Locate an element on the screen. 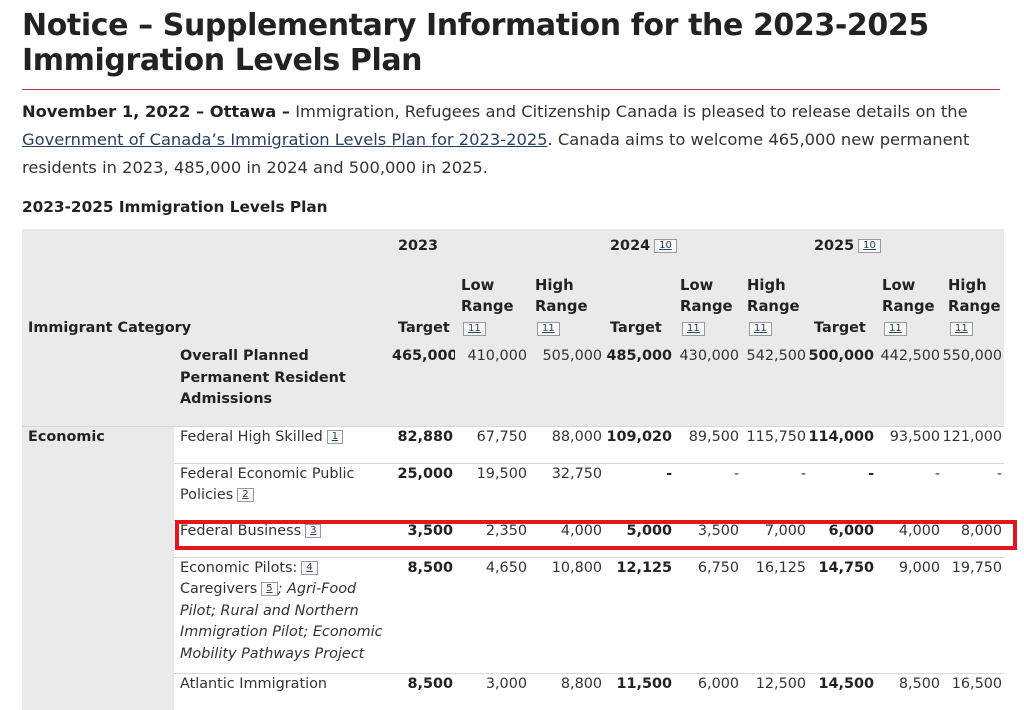 The image size is (1024, 710). value-cell: 115,750 is located at coordinates (775, 444).